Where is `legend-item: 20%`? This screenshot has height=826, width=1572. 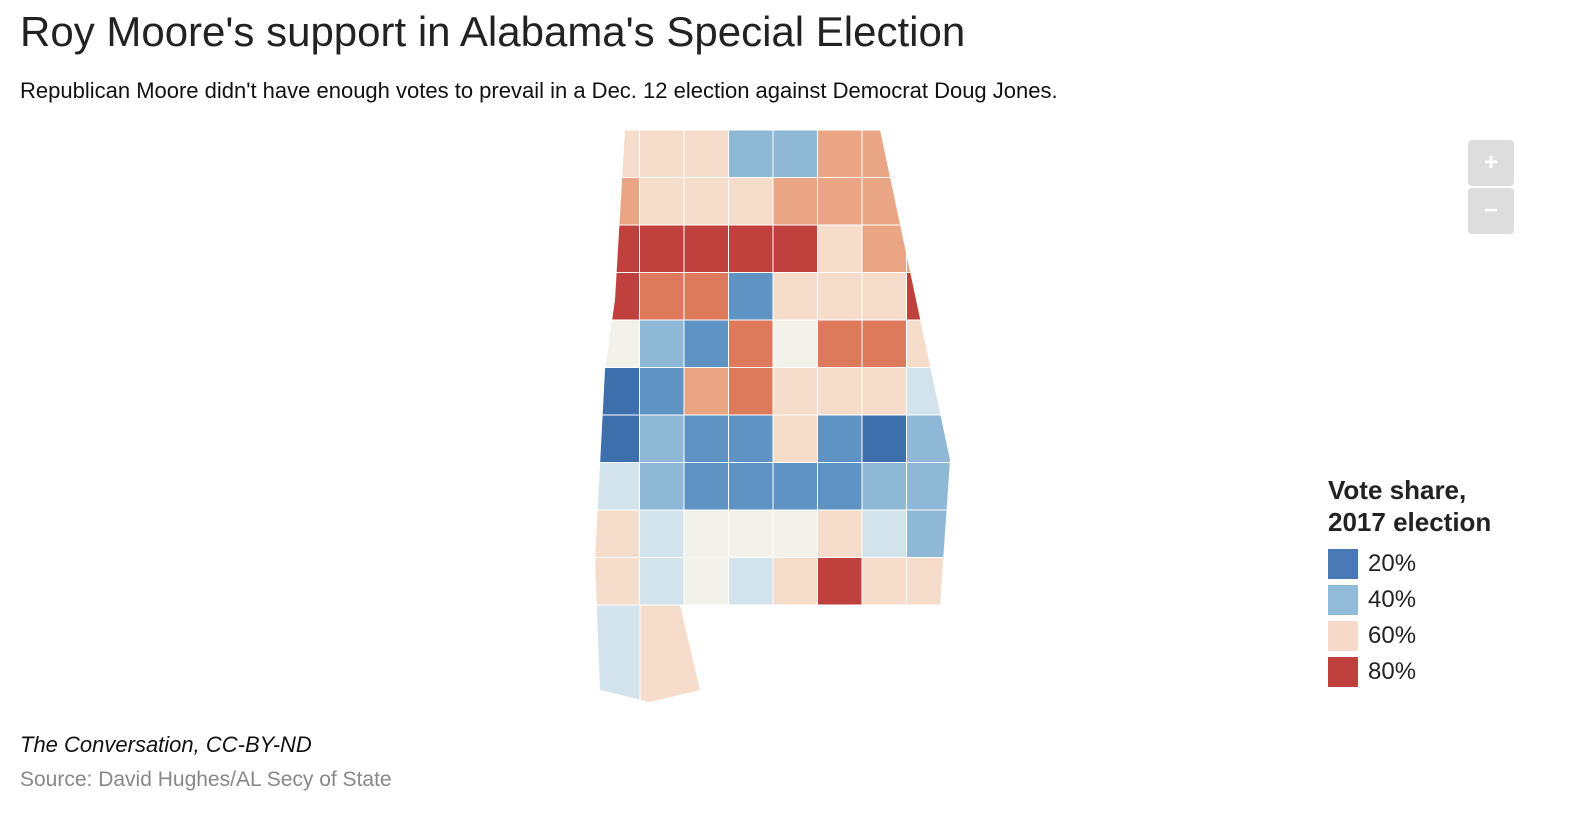 legend-item: 20% is located at coordinates (1409, 564).